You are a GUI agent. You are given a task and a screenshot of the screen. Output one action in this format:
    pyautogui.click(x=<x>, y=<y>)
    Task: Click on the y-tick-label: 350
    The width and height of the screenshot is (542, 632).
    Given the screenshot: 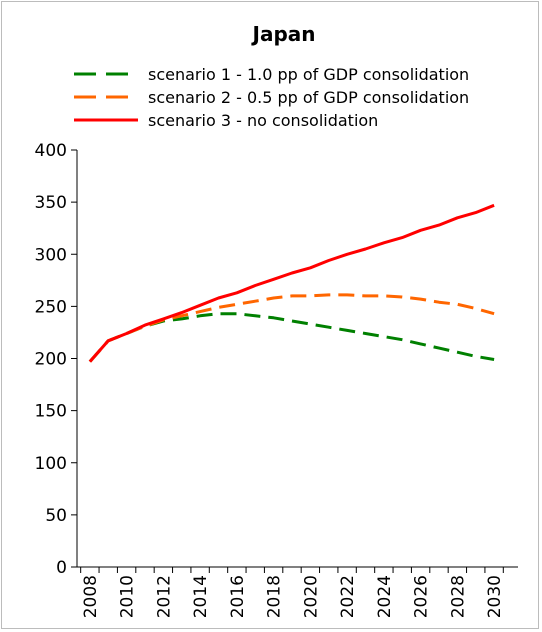 What is the action you would take?
    pyautogui.click(x=51, y=203)
    